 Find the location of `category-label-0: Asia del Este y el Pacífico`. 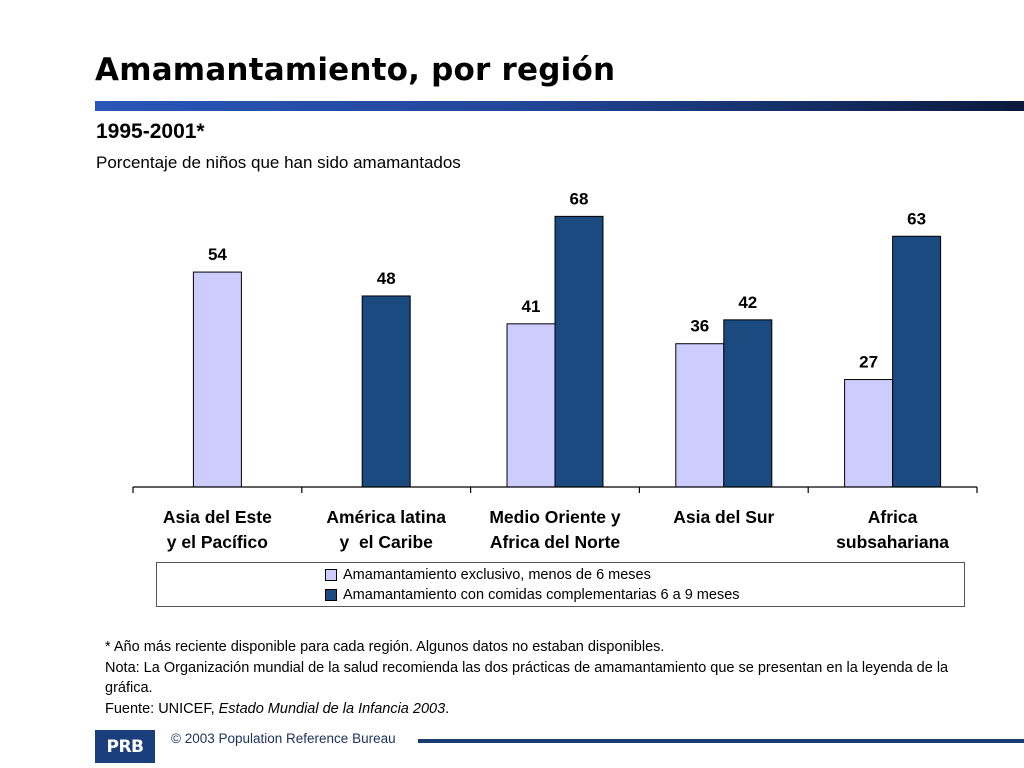

category-label-0: Asia del Este y el Pacífico is located at coordinates (217, 530).